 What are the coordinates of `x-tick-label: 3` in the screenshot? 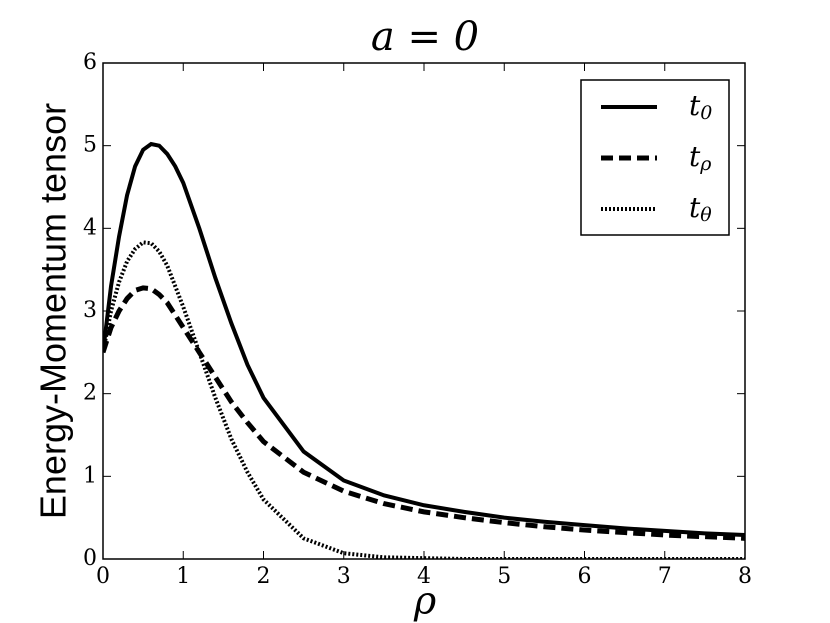 It's located at (344, 576).